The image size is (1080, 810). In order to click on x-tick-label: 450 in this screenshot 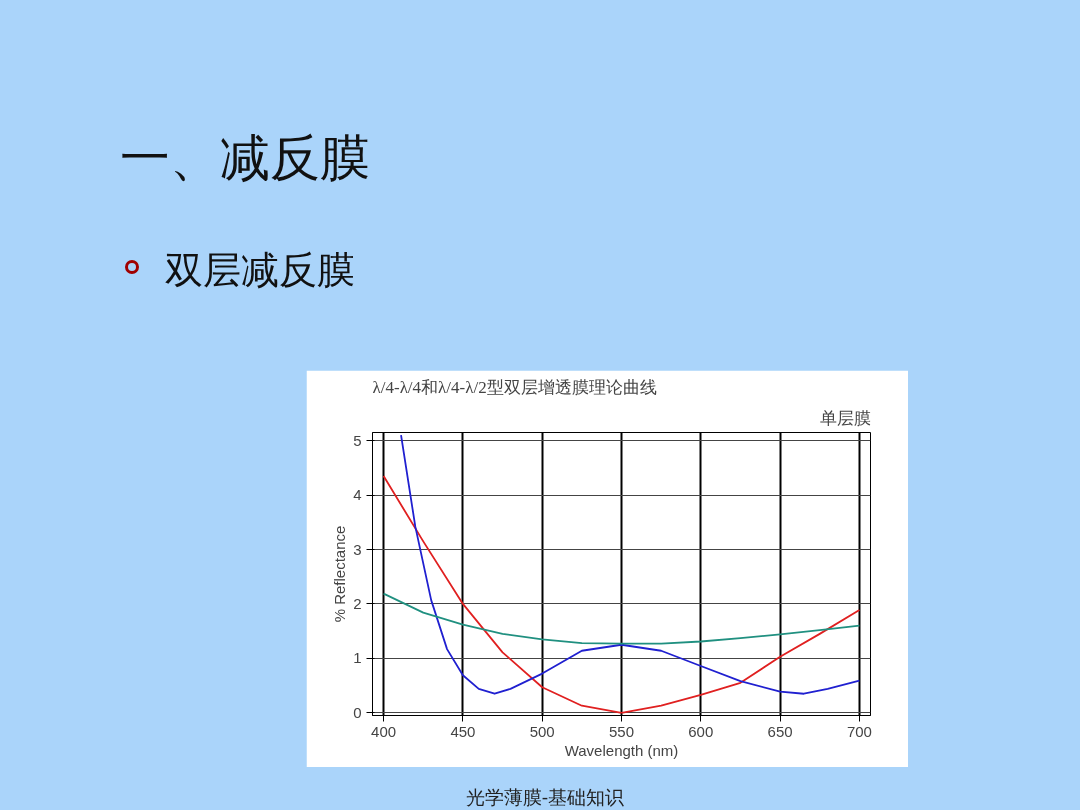, I will do `click(463, 731)`.